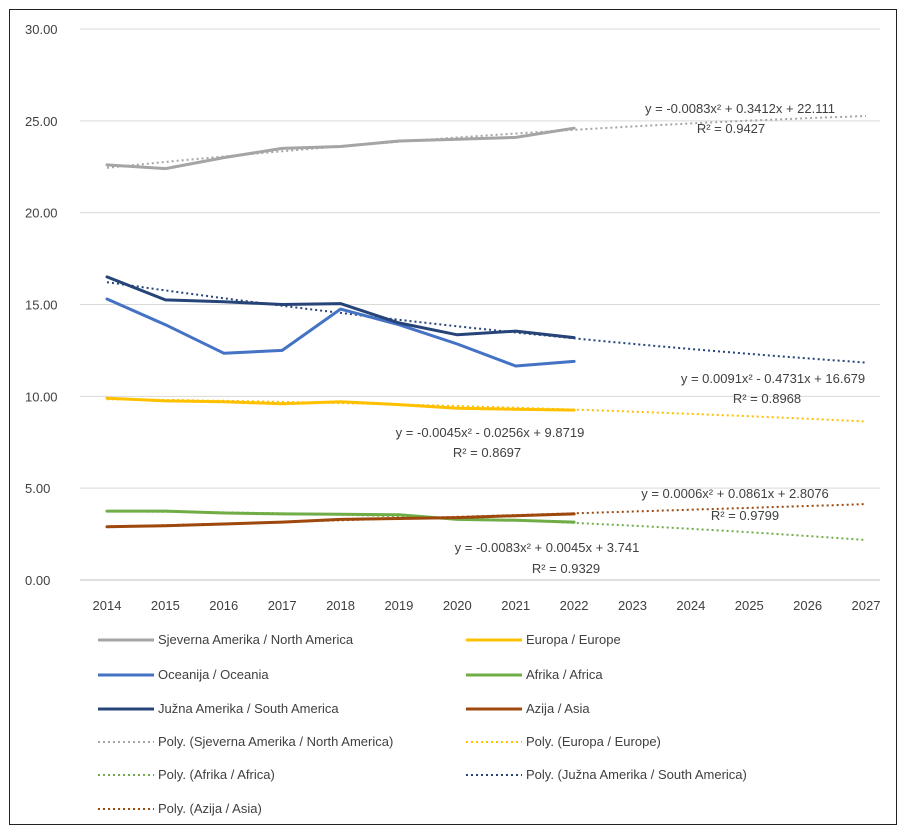 This screenshot has height=834, width=907. What do you see at coordinates (573, 639) in the screenshot?
I see `legend-label: Europa / Europe` at bounding box center [573, 639].